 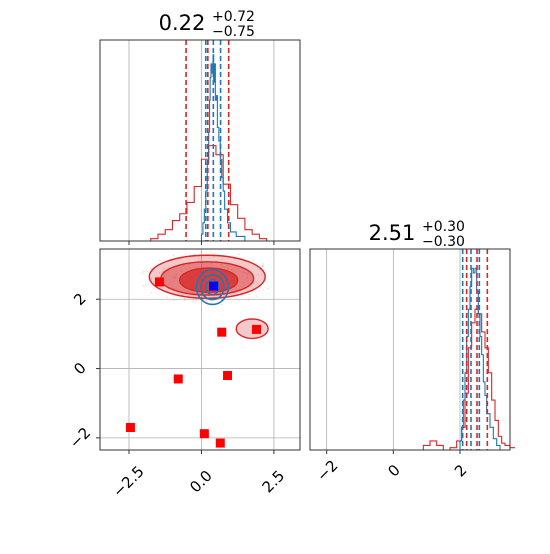 I want to click on param-2-title-lower-error: −0.30, so click(x=443, y=242).